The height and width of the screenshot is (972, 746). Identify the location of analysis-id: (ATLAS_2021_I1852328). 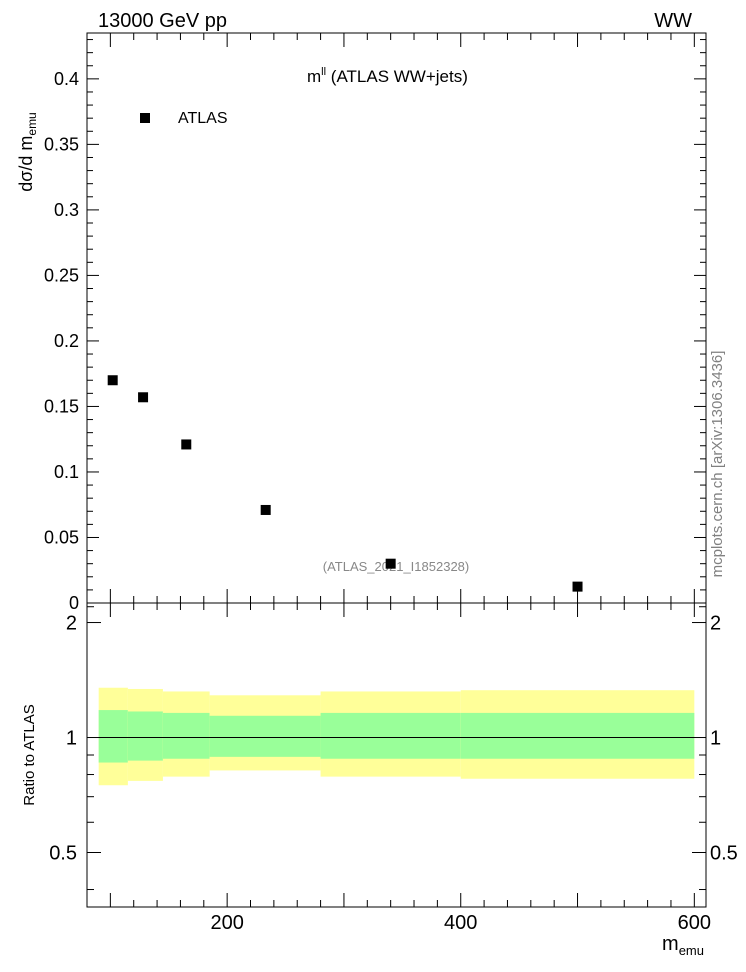
(396, 566).